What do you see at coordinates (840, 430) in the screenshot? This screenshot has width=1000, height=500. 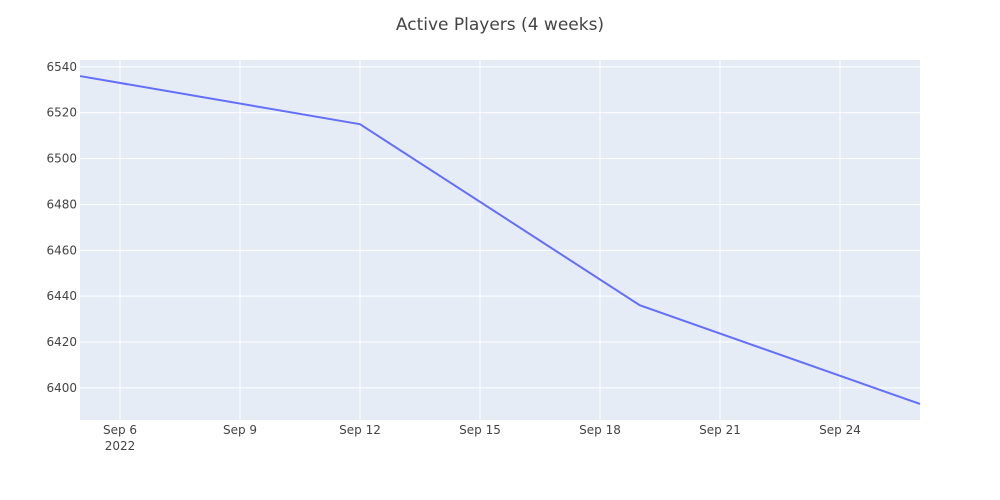 I see `x-tick-label: Sep 24` at bounding box center [840, 430].